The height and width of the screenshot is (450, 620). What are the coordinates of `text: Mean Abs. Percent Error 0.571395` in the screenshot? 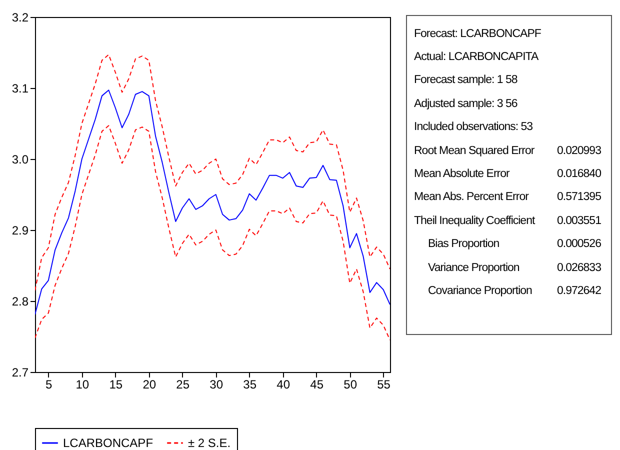 It's located at (507, 197).